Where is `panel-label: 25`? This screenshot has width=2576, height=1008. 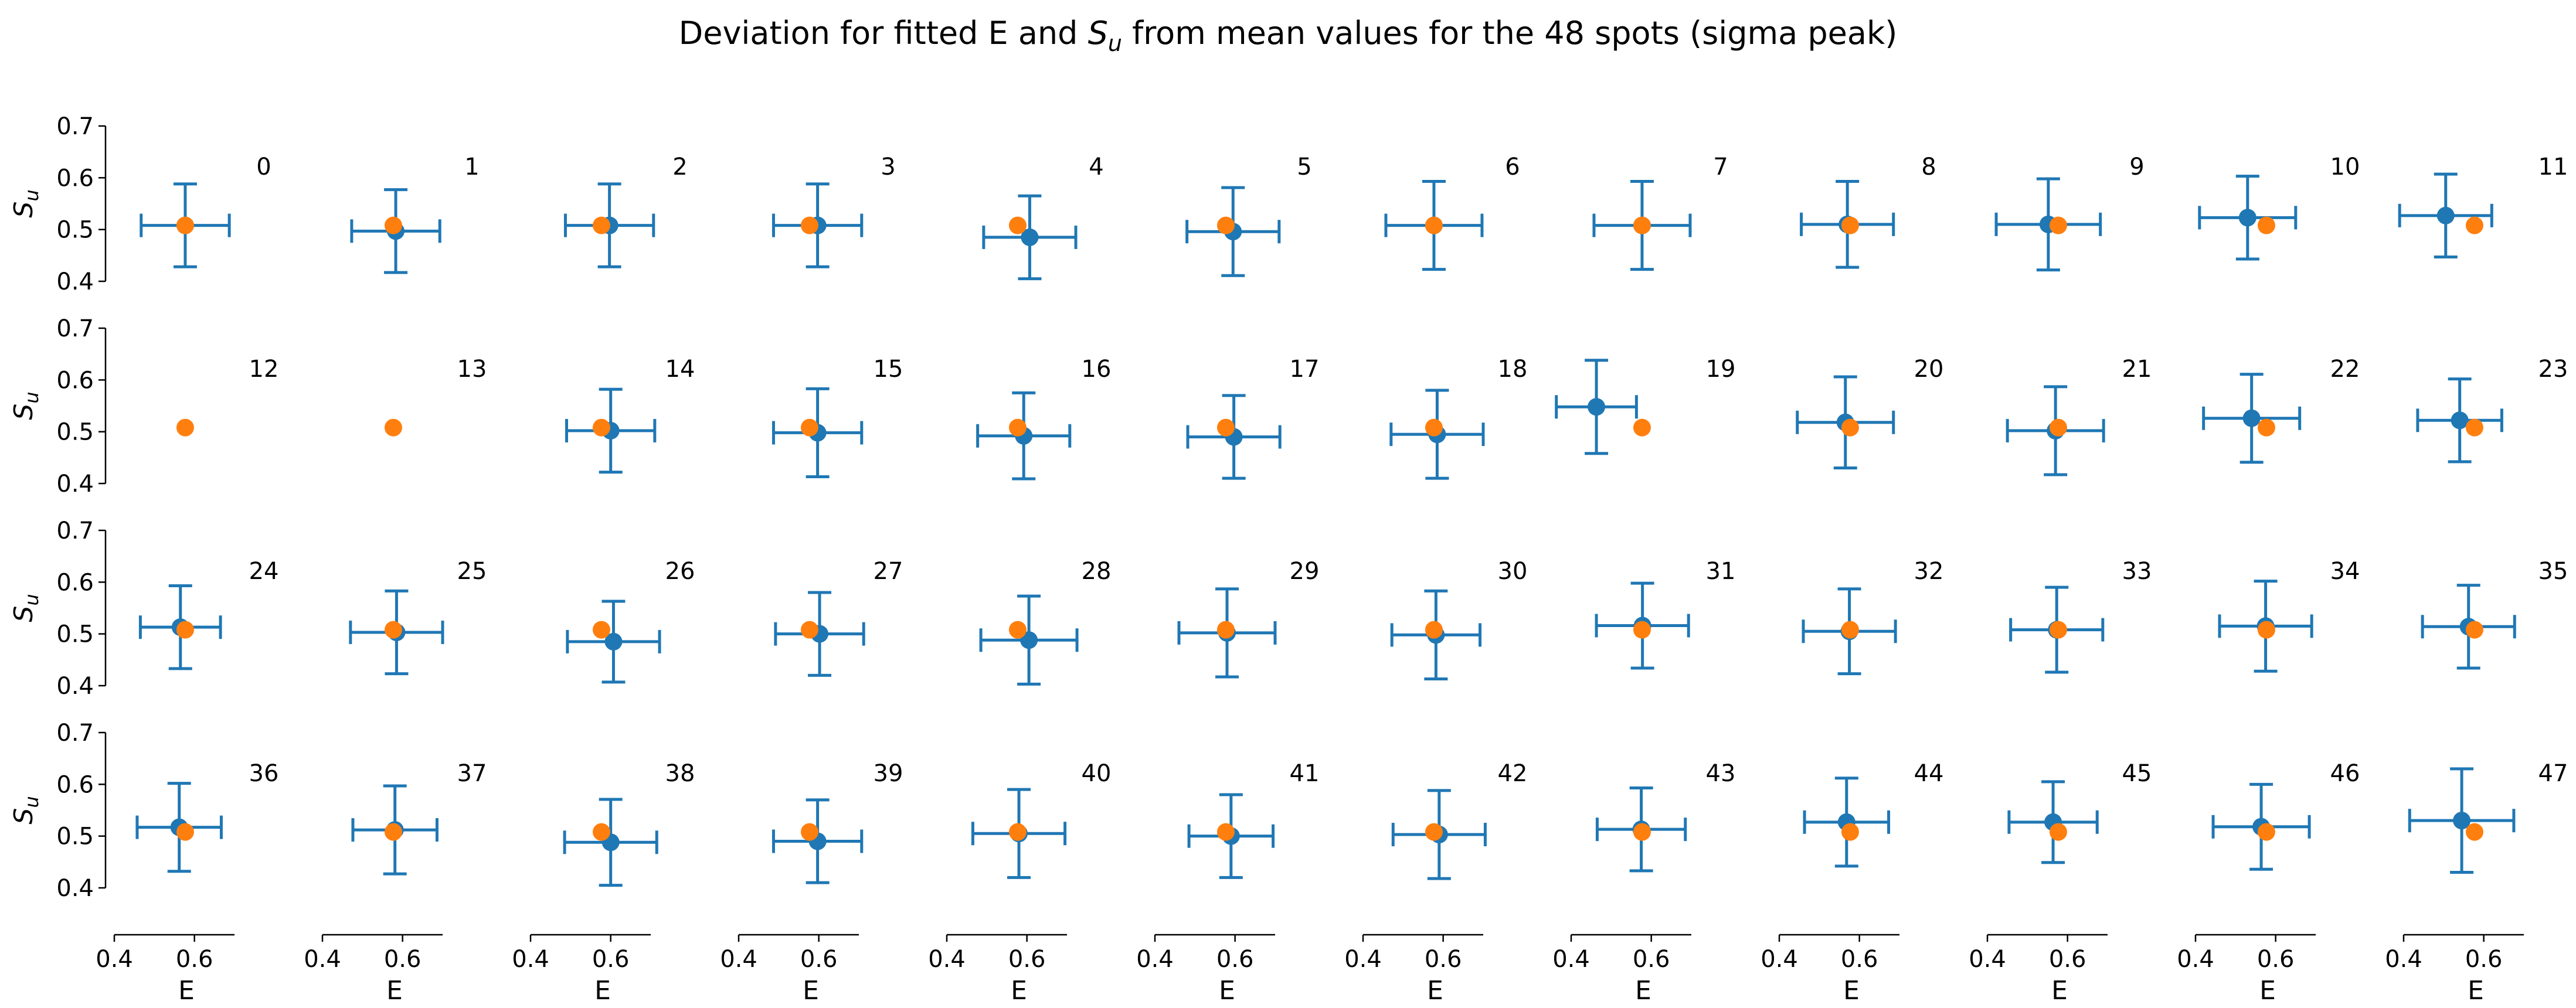
panel-label: 25 is located at coordinates (472, 571).